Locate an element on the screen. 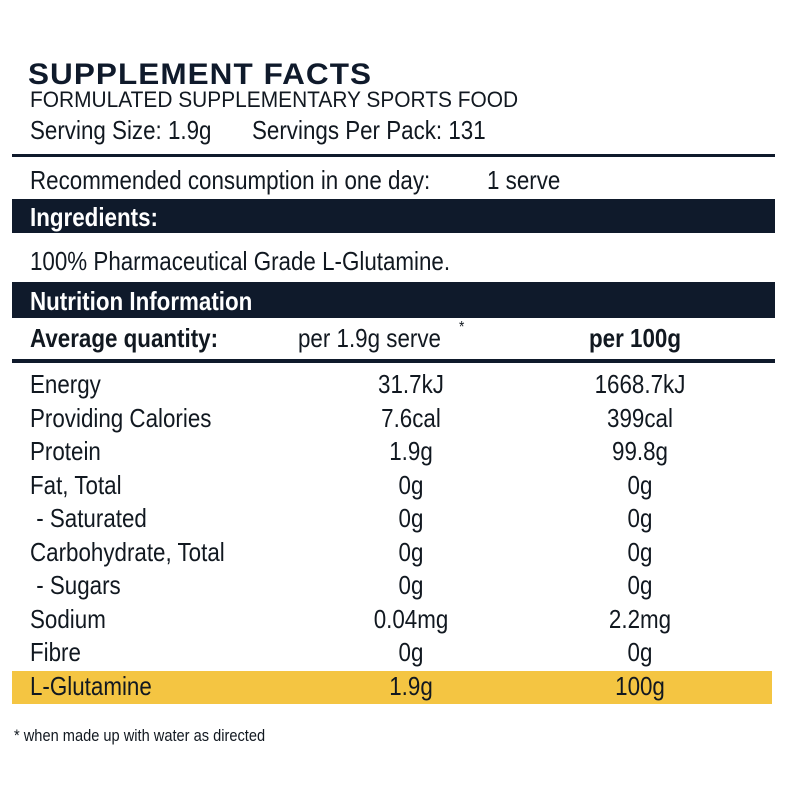 This screenshot has height=800, width=800. per-serve: 31.7kJ is located at coordinates (411, 384).